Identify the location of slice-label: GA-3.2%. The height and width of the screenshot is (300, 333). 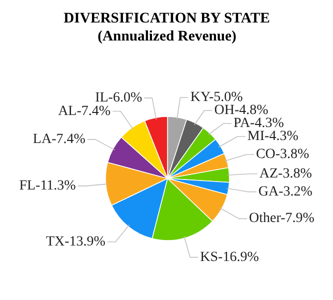
(285, 192).